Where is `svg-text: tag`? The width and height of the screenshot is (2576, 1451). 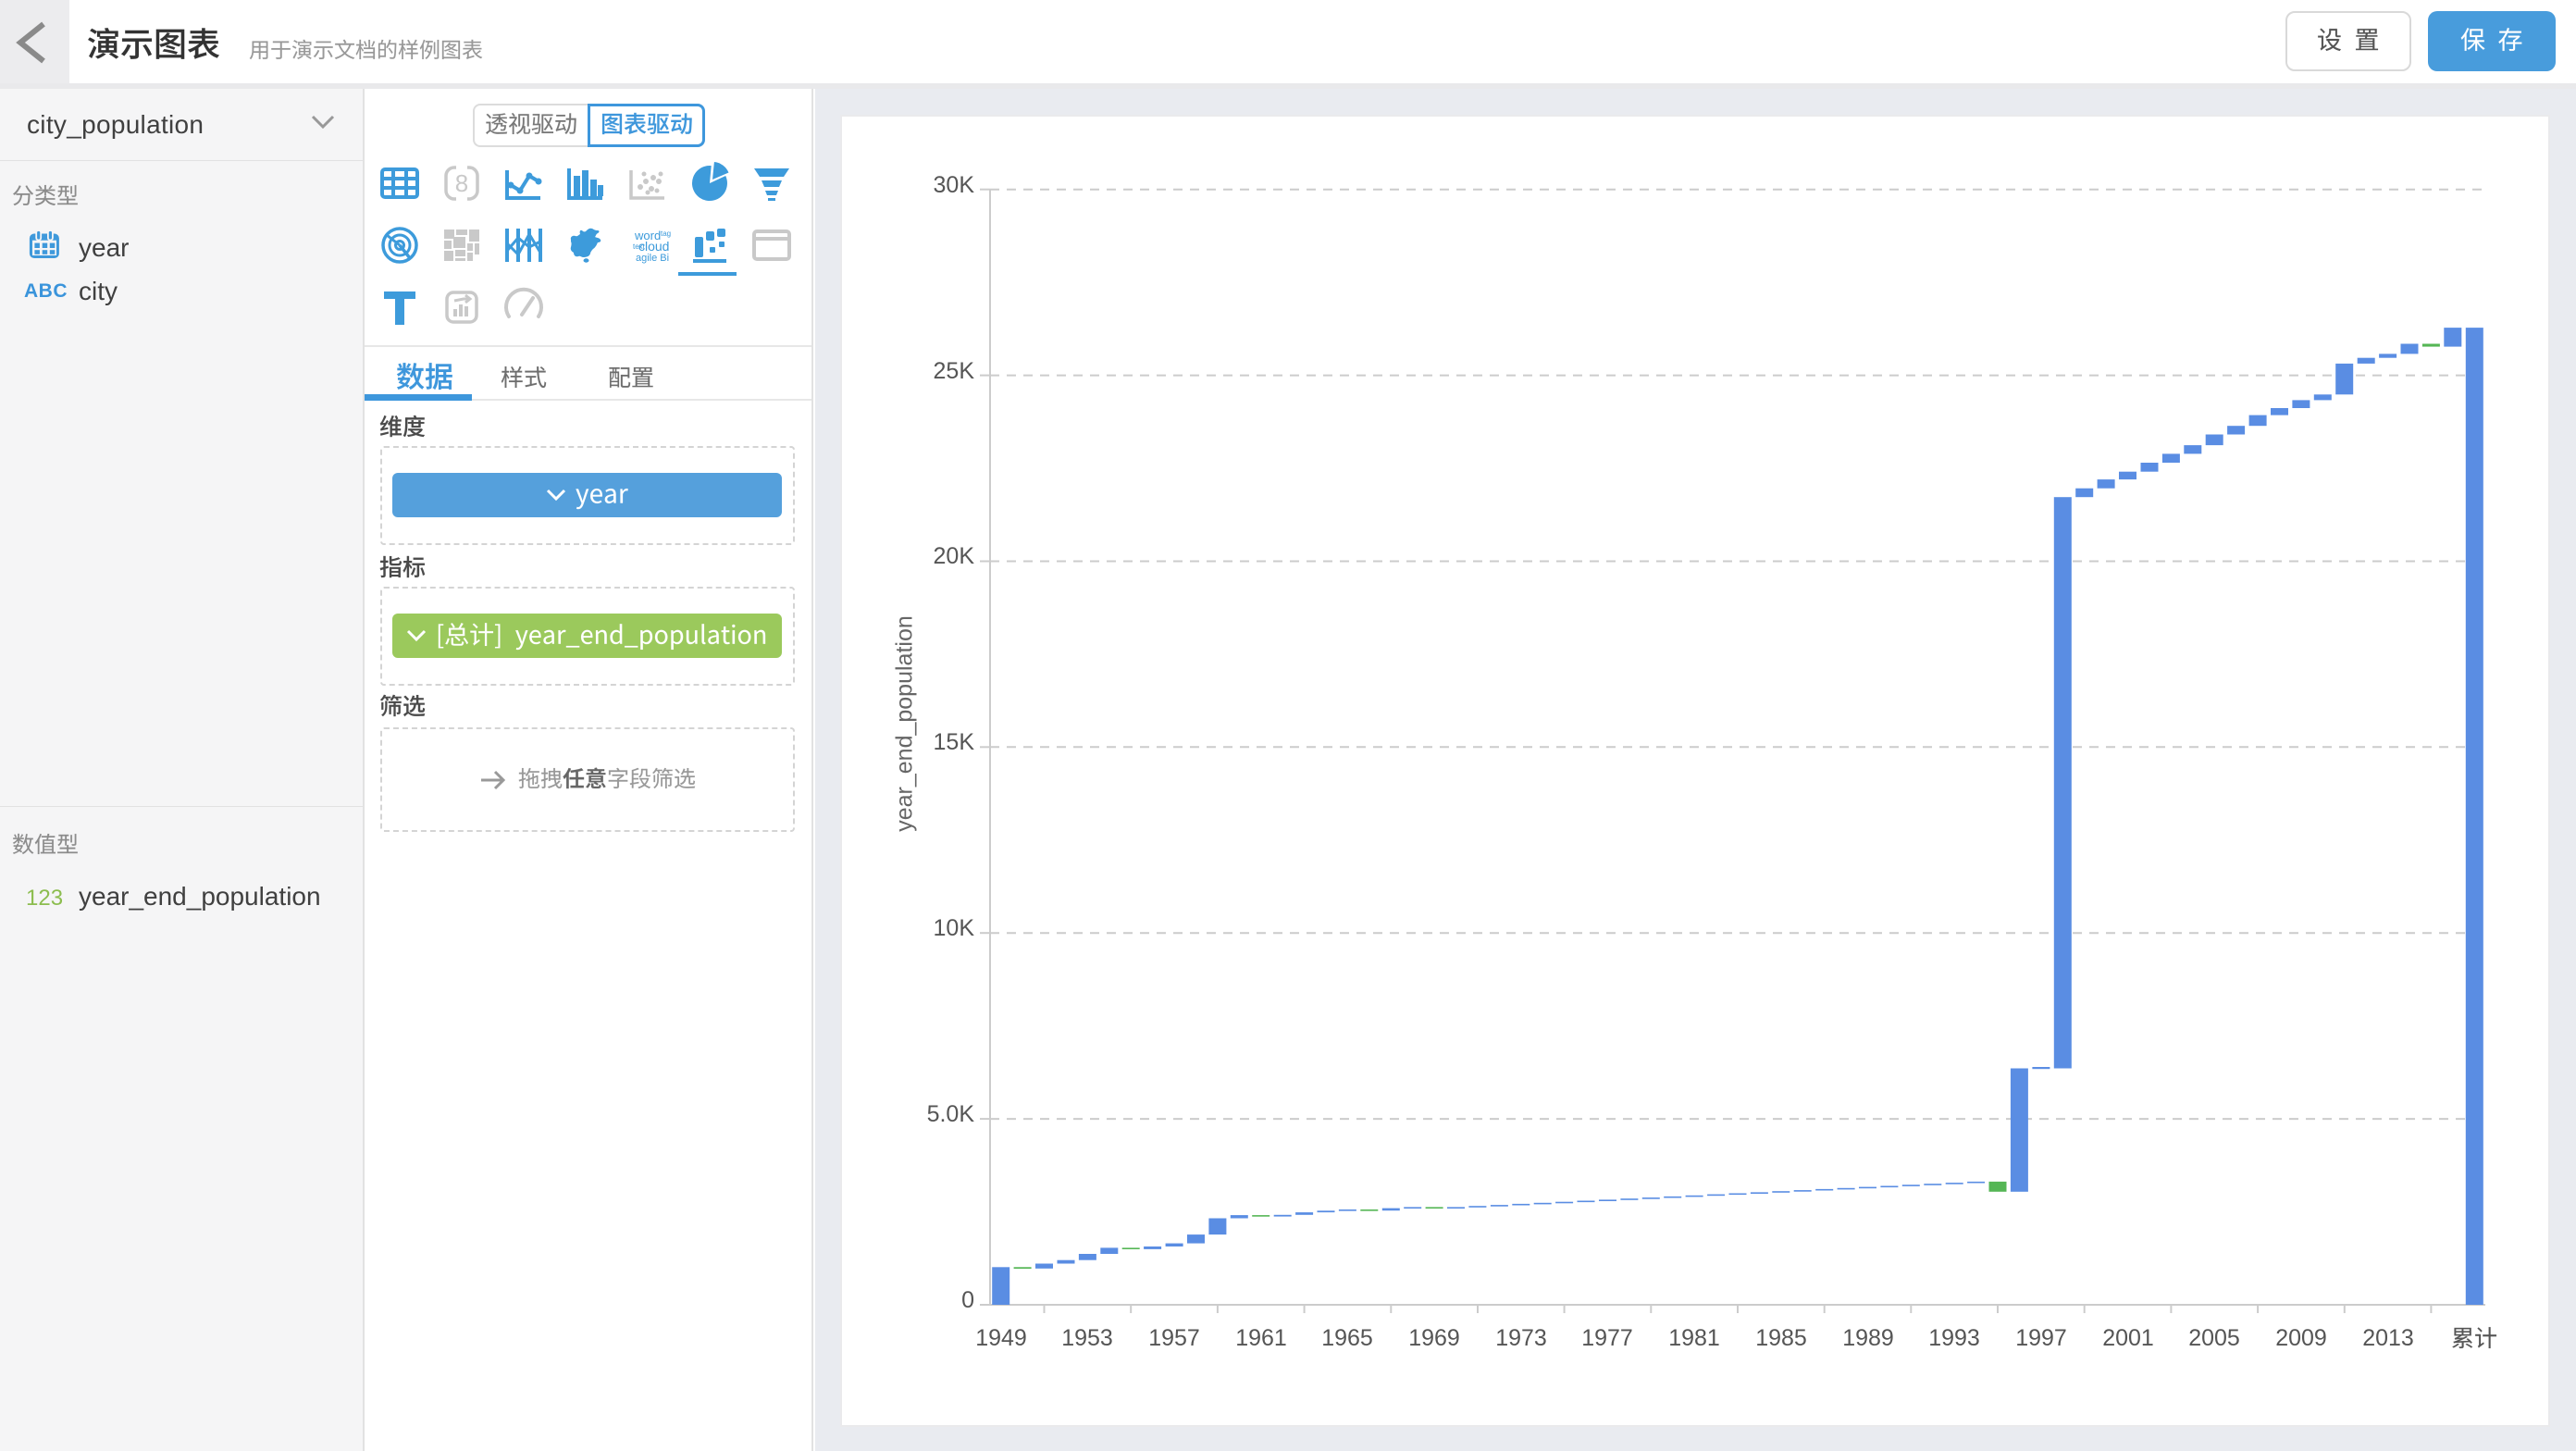
svg-text: tag is located at coordinates (666, 233).